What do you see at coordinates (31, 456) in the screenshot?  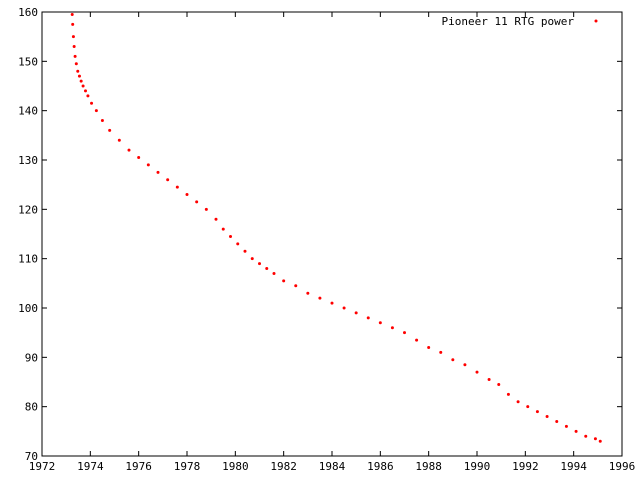 I see `y-tick-label: 70` at bounding box center [31, 456].